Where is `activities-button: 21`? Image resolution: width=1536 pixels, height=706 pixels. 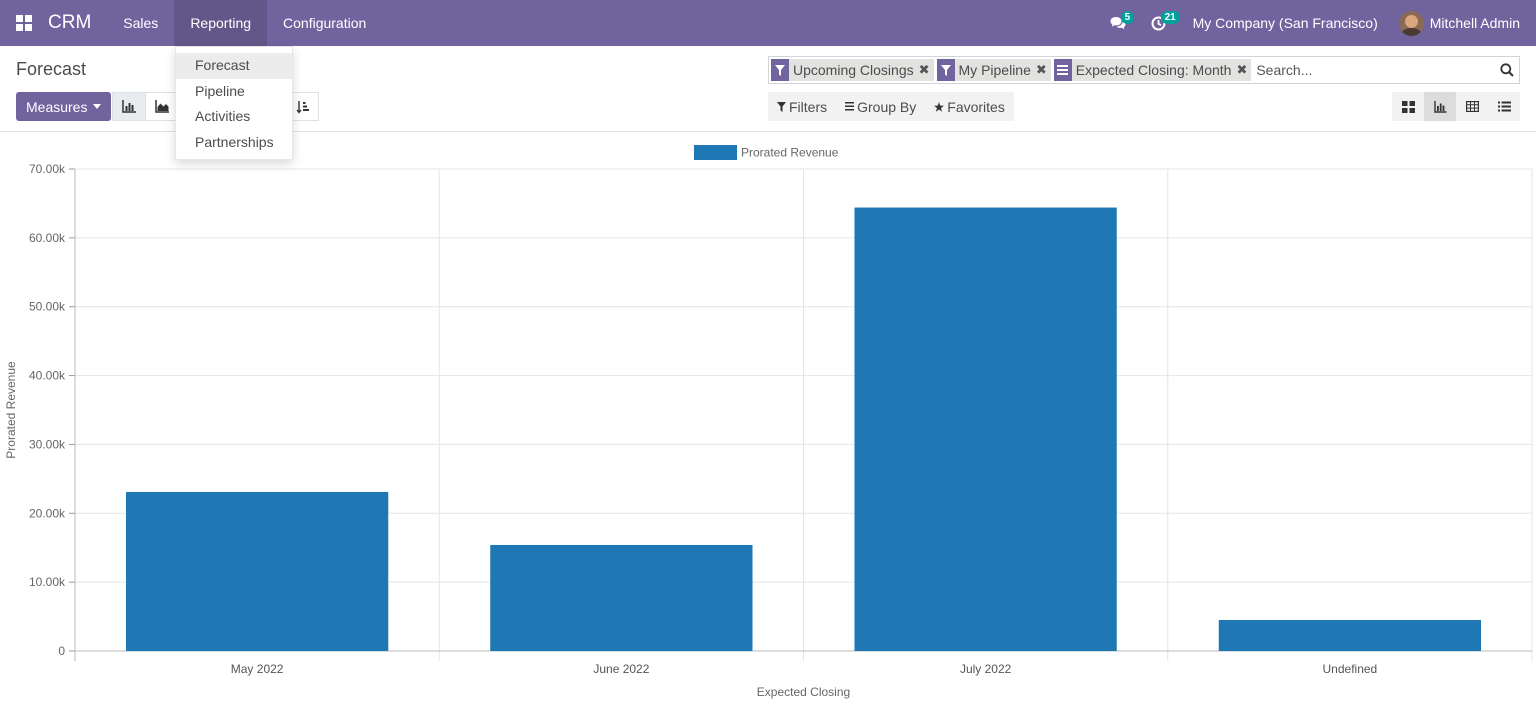 activities-button: 21 is located at coordinates (1159, 23).